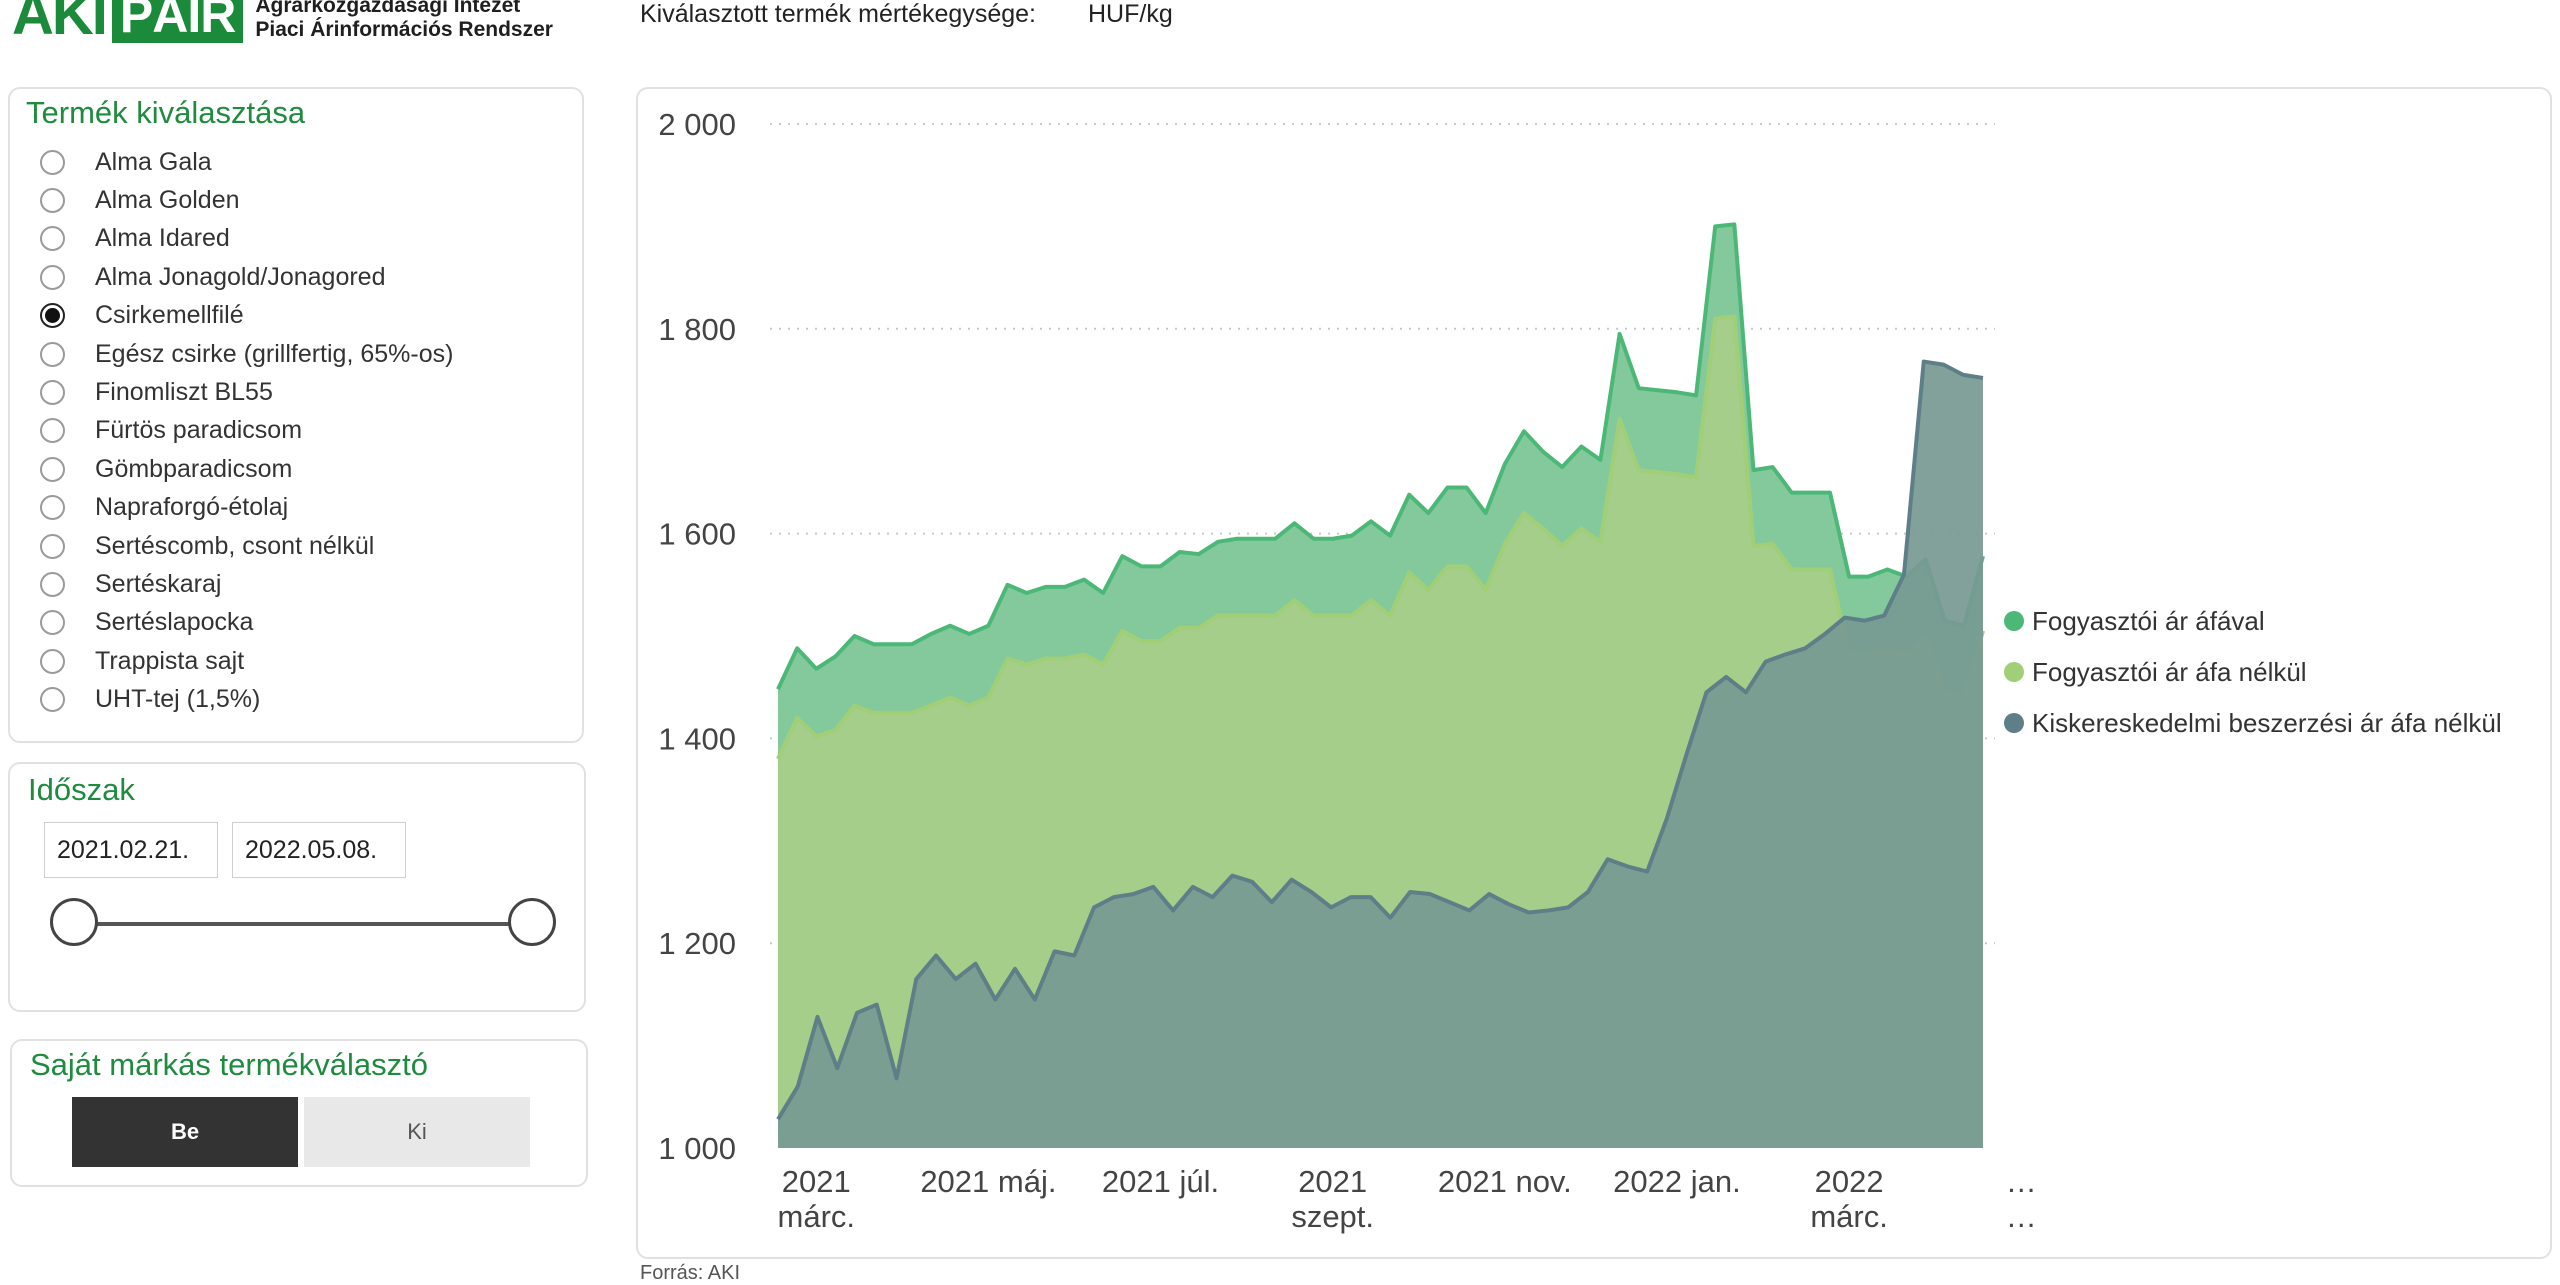 The width and height of the screenshot is (2560, 1285). What do you see at coordinates (229, 1064) in the screenshot?
I see `brand-panel-title: Saját márkás termékválasztó` at bounding box center [229, 1064].